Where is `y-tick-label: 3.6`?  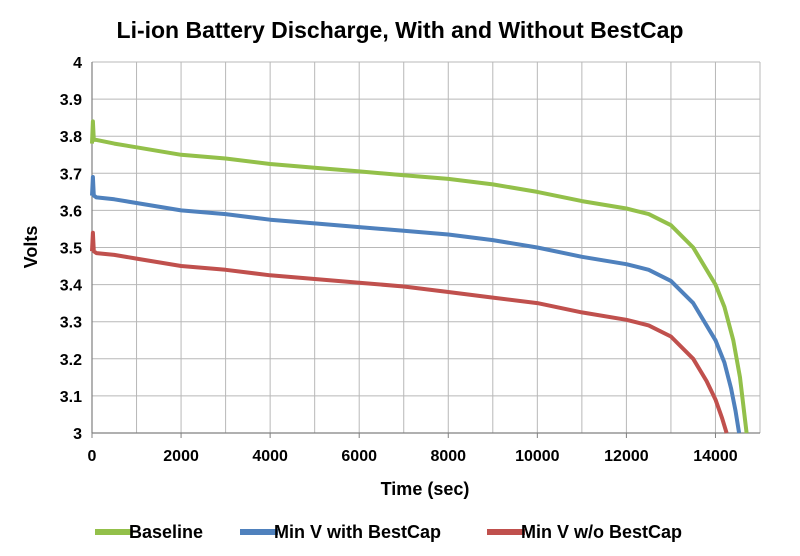 y-tick-label: 3.6 is located at coordinates (71, 211).